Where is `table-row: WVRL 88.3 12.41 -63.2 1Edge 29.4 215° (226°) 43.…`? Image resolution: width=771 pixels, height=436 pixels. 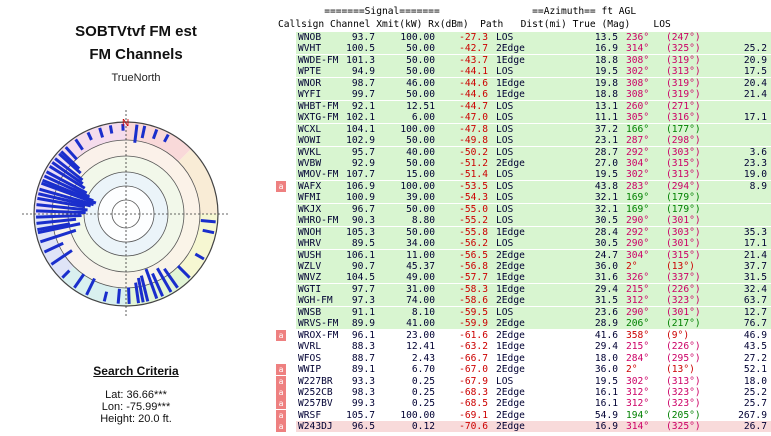
table-row: WVRL 88.3 12.41 -63.2 1Edge 29.4 215° (226°) 43.… is located at coordinates (533, 347).